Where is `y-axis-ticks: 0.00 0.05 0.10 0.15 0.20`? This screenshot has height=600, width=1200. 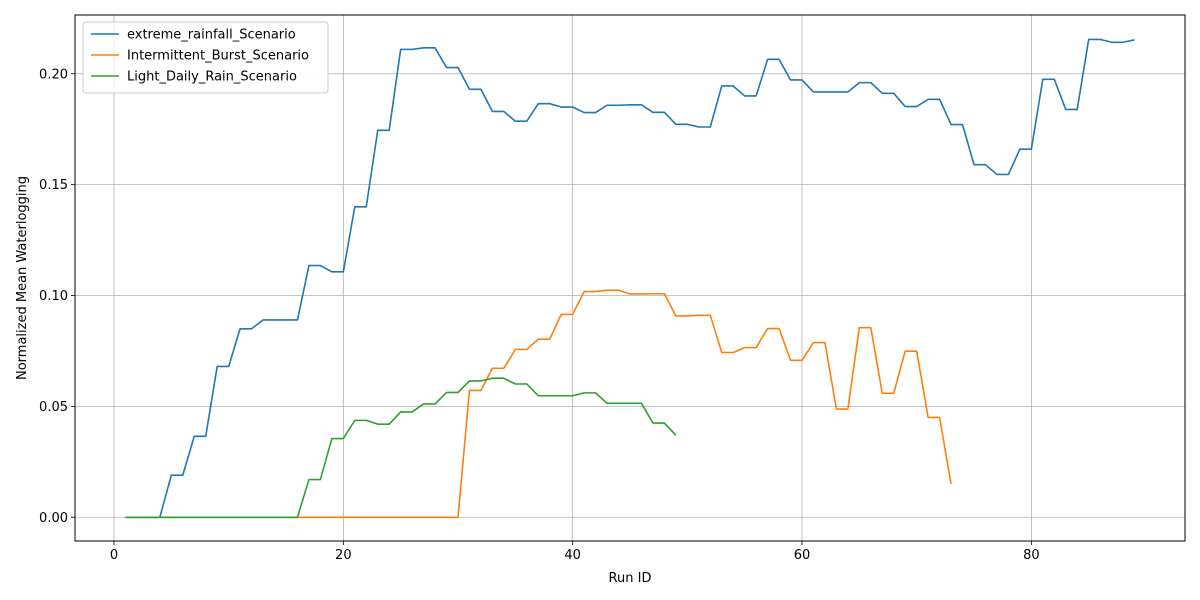 y-axis-ticks: 0.00 0.05 0.10 0.15 0.20 is located at coordinates (57, 296).